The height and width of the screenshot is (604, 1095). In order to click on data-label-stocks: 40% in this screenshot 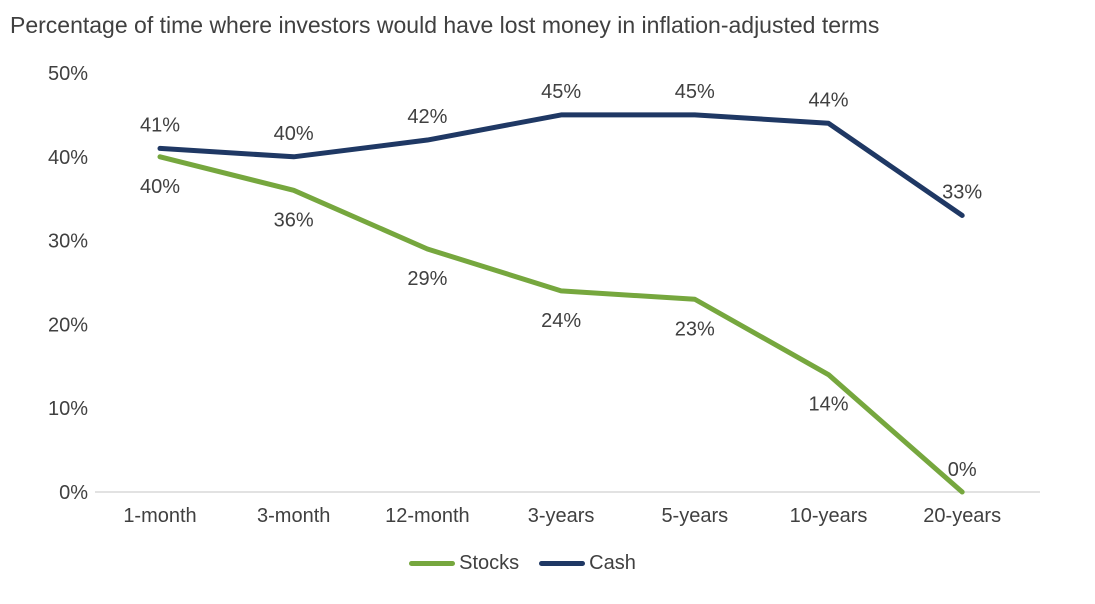, I will do `click(160, 187)`.